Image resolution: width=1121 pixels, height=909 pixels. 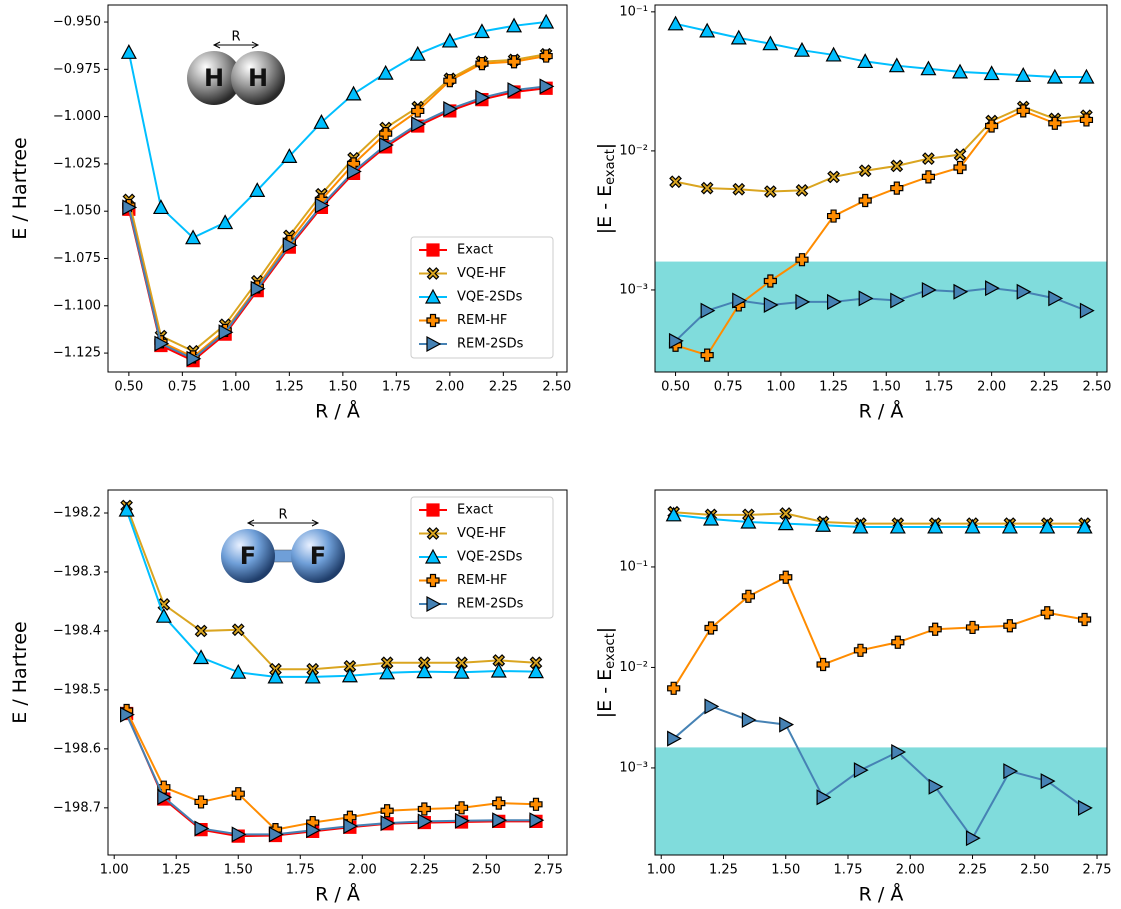 I want to click on y-axis-label: E / Hartree, so click(x=20, y=188).